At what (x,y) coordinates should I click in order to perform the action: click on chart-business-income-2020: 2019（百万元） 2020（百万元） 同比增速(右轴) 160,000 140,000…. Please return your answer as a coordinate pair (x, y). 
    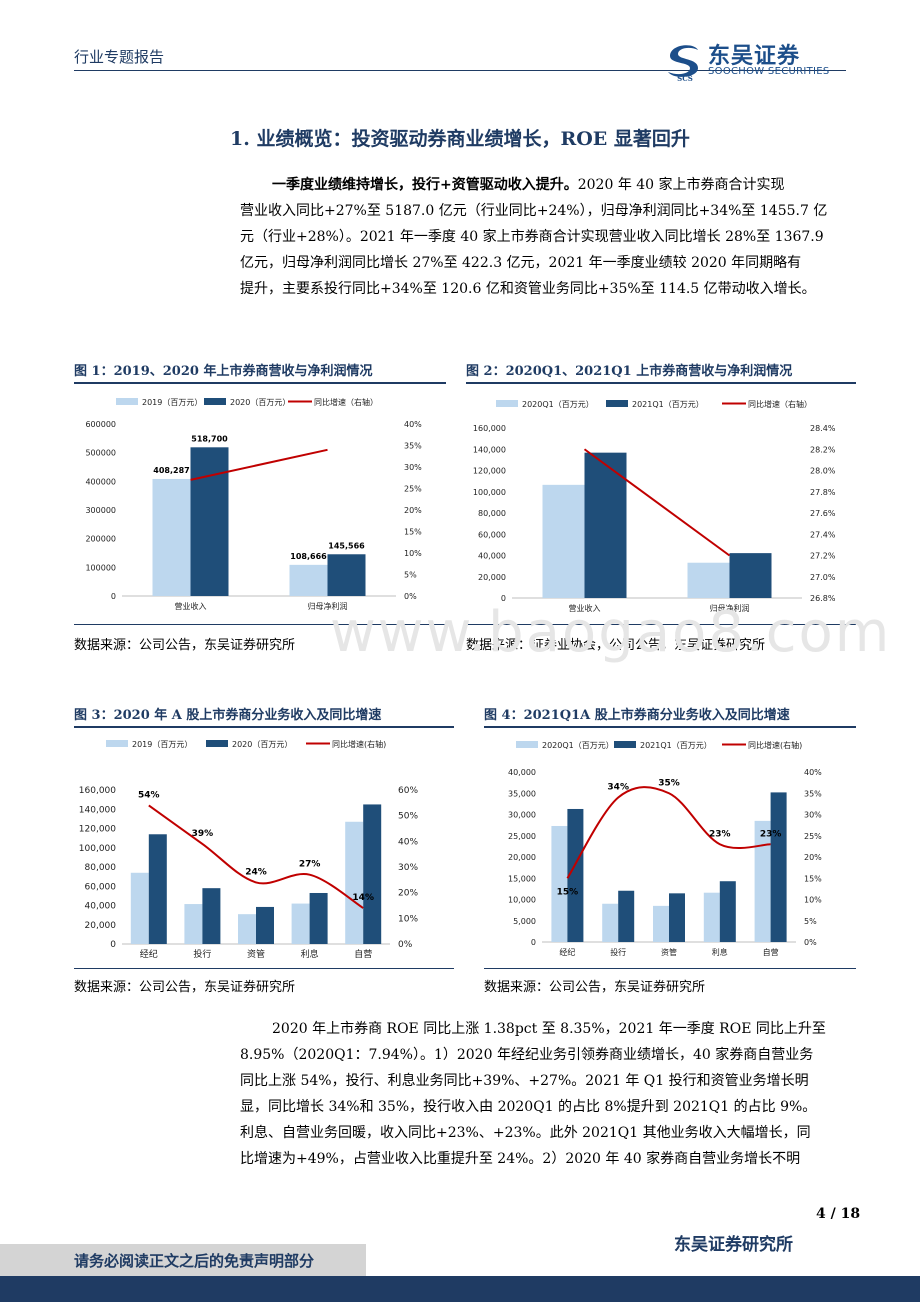
    Looking at the image, I should click on (249, 849).